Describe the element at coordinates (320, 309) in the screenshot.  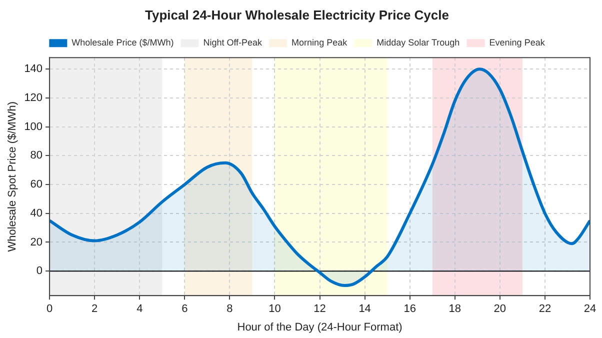
I see `x-tick-label: 12` at that location.